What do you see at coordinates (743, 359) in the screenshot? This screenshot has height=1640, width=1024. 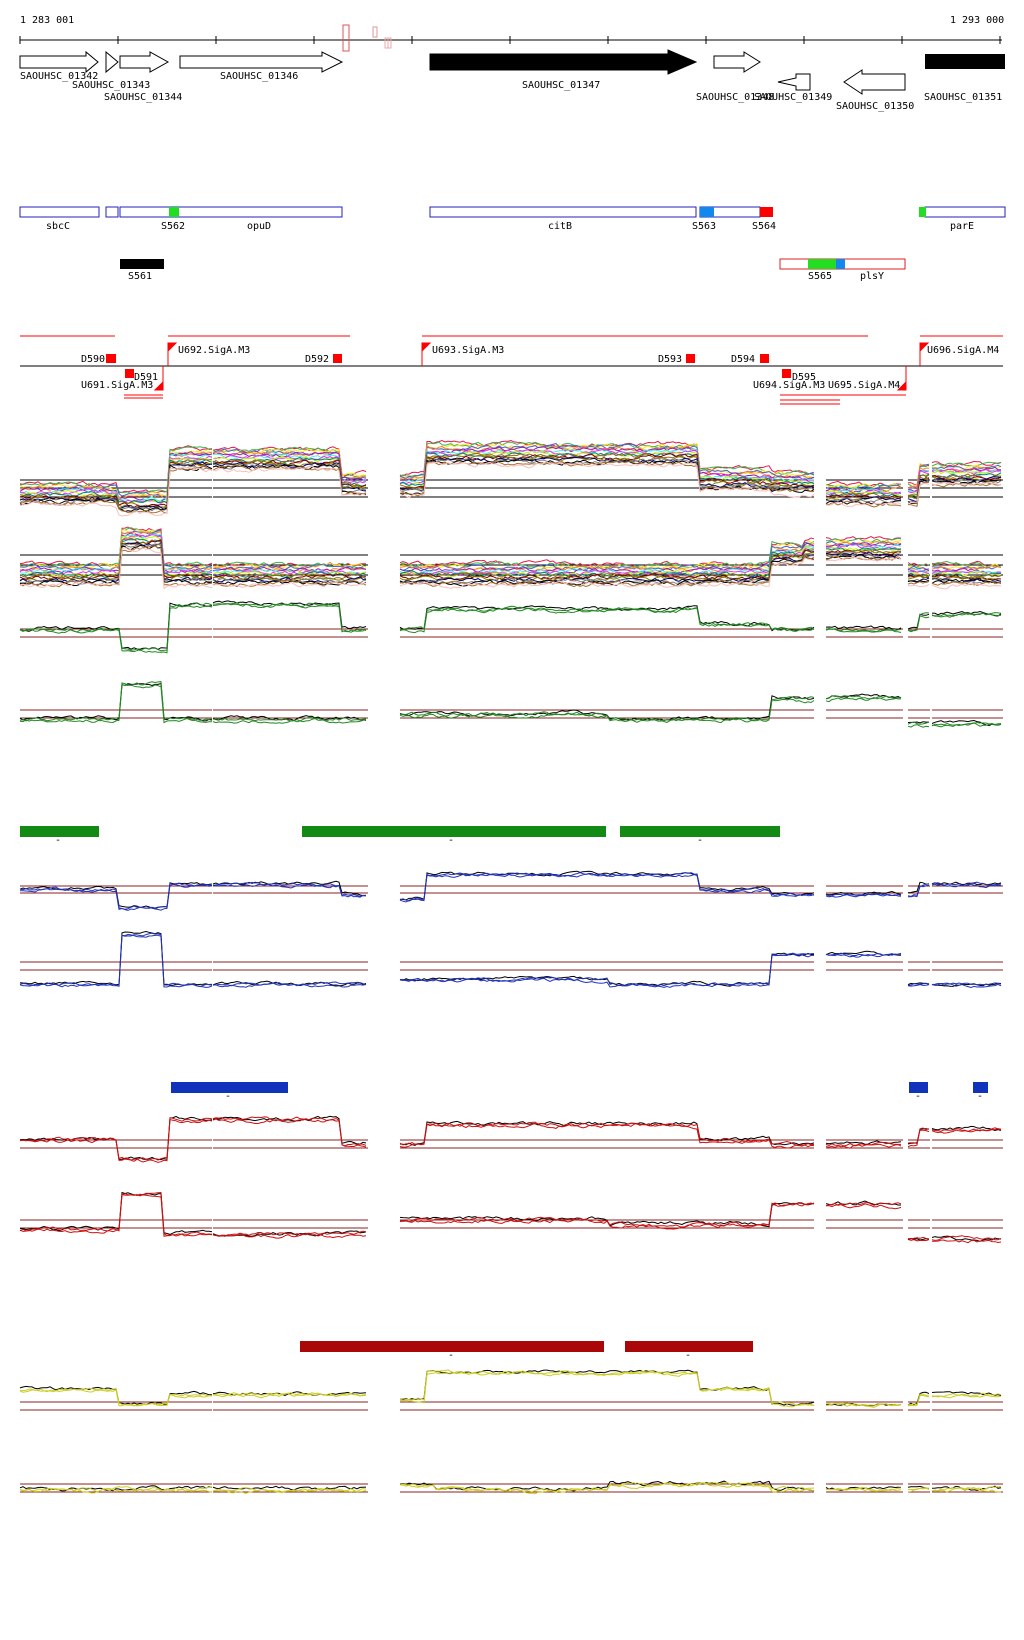 I see `segment-label: D594` at bounding box center [743, 359].